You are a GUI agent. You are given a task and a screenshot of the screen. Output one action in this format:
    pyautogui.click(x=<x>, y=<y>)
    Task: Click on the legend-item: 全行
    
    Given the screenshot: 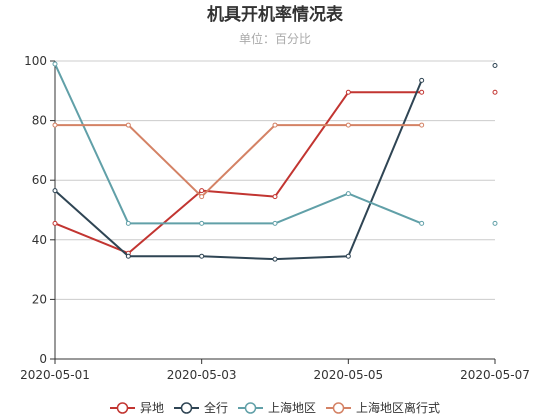 What is the action you would take?
    pyautogui.click(x=201, y=407)
    